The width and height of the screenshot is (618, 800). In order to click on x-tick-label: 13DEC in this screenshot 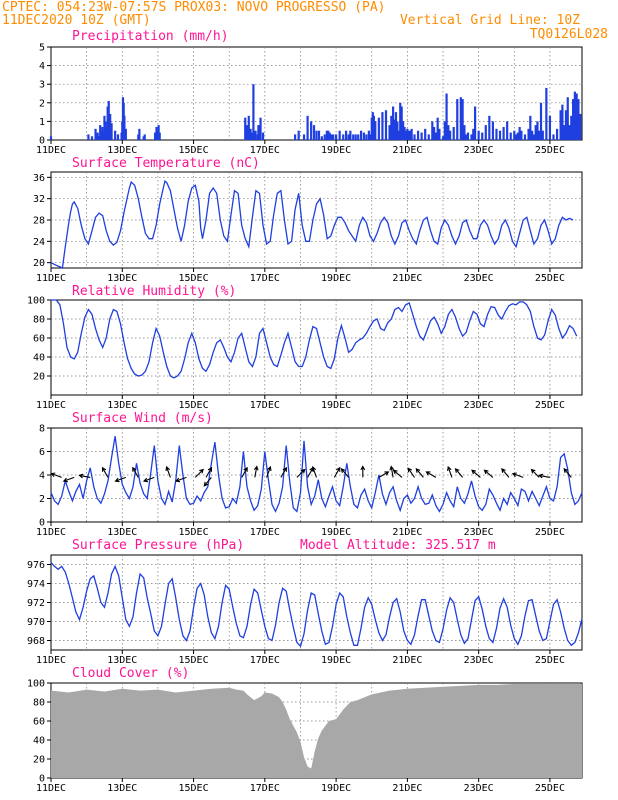, I will do `click(122, 405)`.